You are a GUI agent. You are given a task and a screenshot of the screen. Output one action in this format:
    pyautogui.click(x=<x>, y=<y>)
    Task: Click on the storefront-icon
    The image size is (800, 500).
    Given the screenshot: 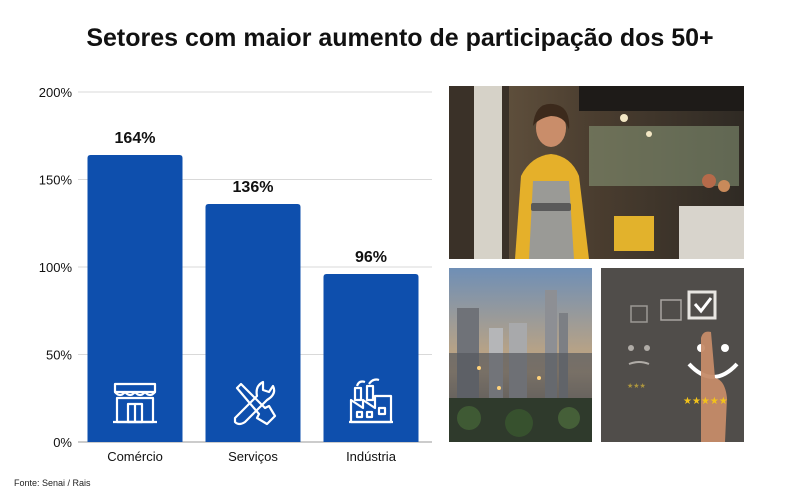 What is the action you would take?
    pyautogui.click(x=135, y=403)
    